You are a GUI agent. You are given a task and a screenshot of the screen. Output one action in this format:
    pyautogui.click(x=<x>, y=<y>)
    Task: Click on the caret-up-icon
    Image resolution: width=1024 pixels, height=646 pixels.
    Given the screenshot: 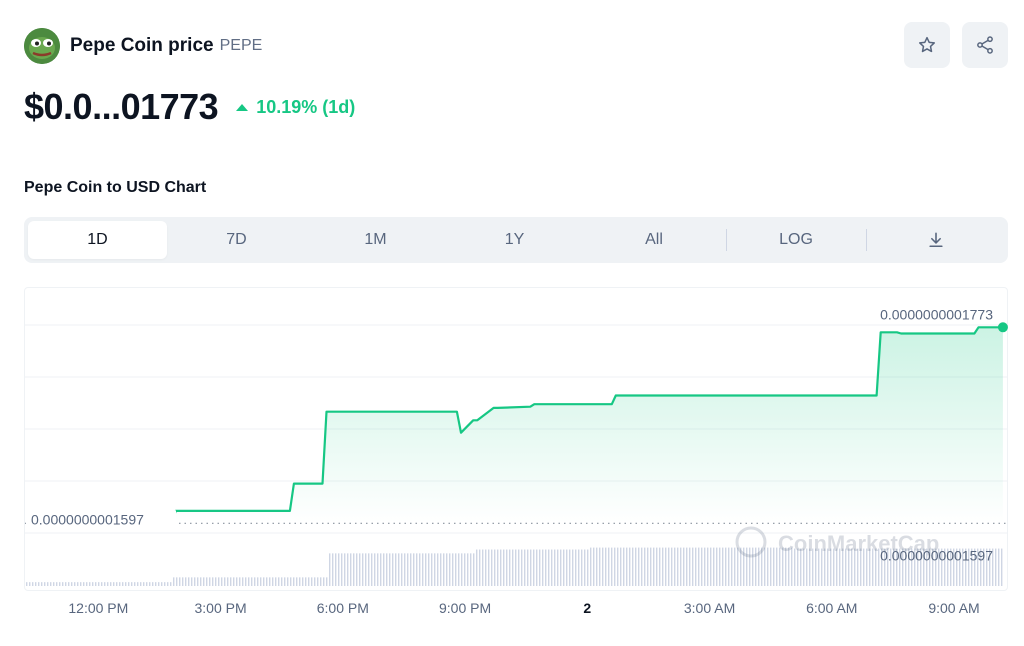 What is the action you would take?
    pyautogui.click(x=242, y=107)
    